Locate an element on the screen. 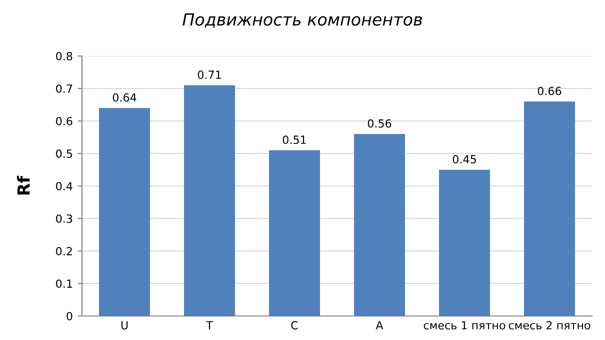 Image resolution: width=605 pixels, height=340 pixels. data-label: 0.64 is located at coordinates (124, 97).